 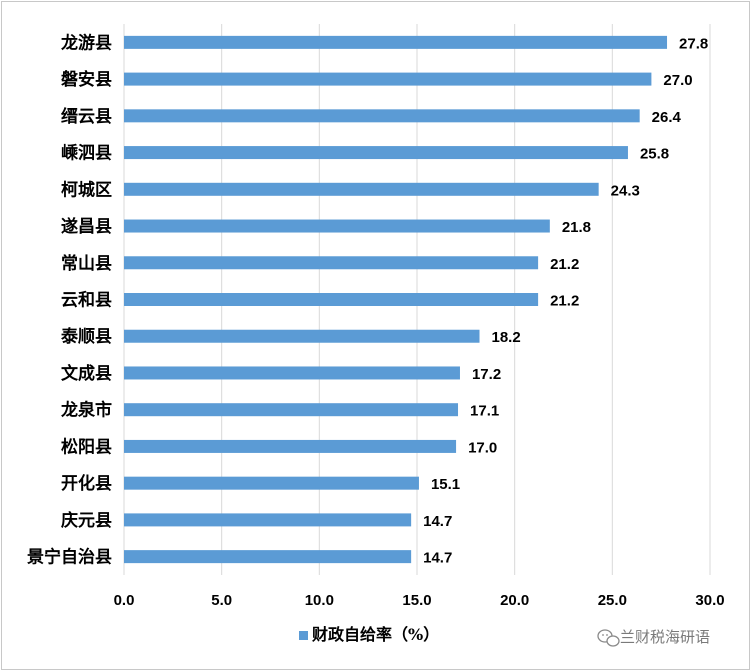 I want to click on category-label: 龙泉市, so click(x=86, y=410).